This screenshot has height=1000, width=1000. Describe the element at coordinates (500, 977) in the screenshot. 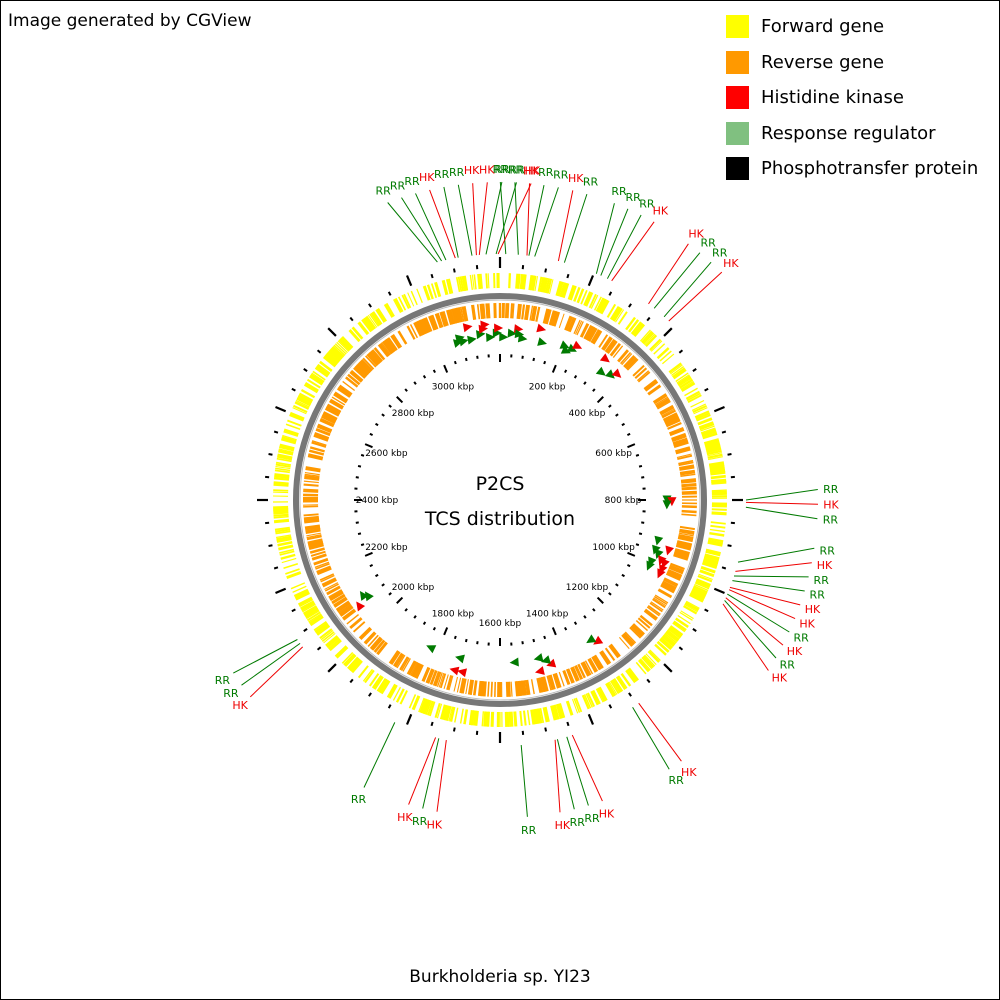

I see `organism-caption: Burkholderia sp. YI23` at that location.